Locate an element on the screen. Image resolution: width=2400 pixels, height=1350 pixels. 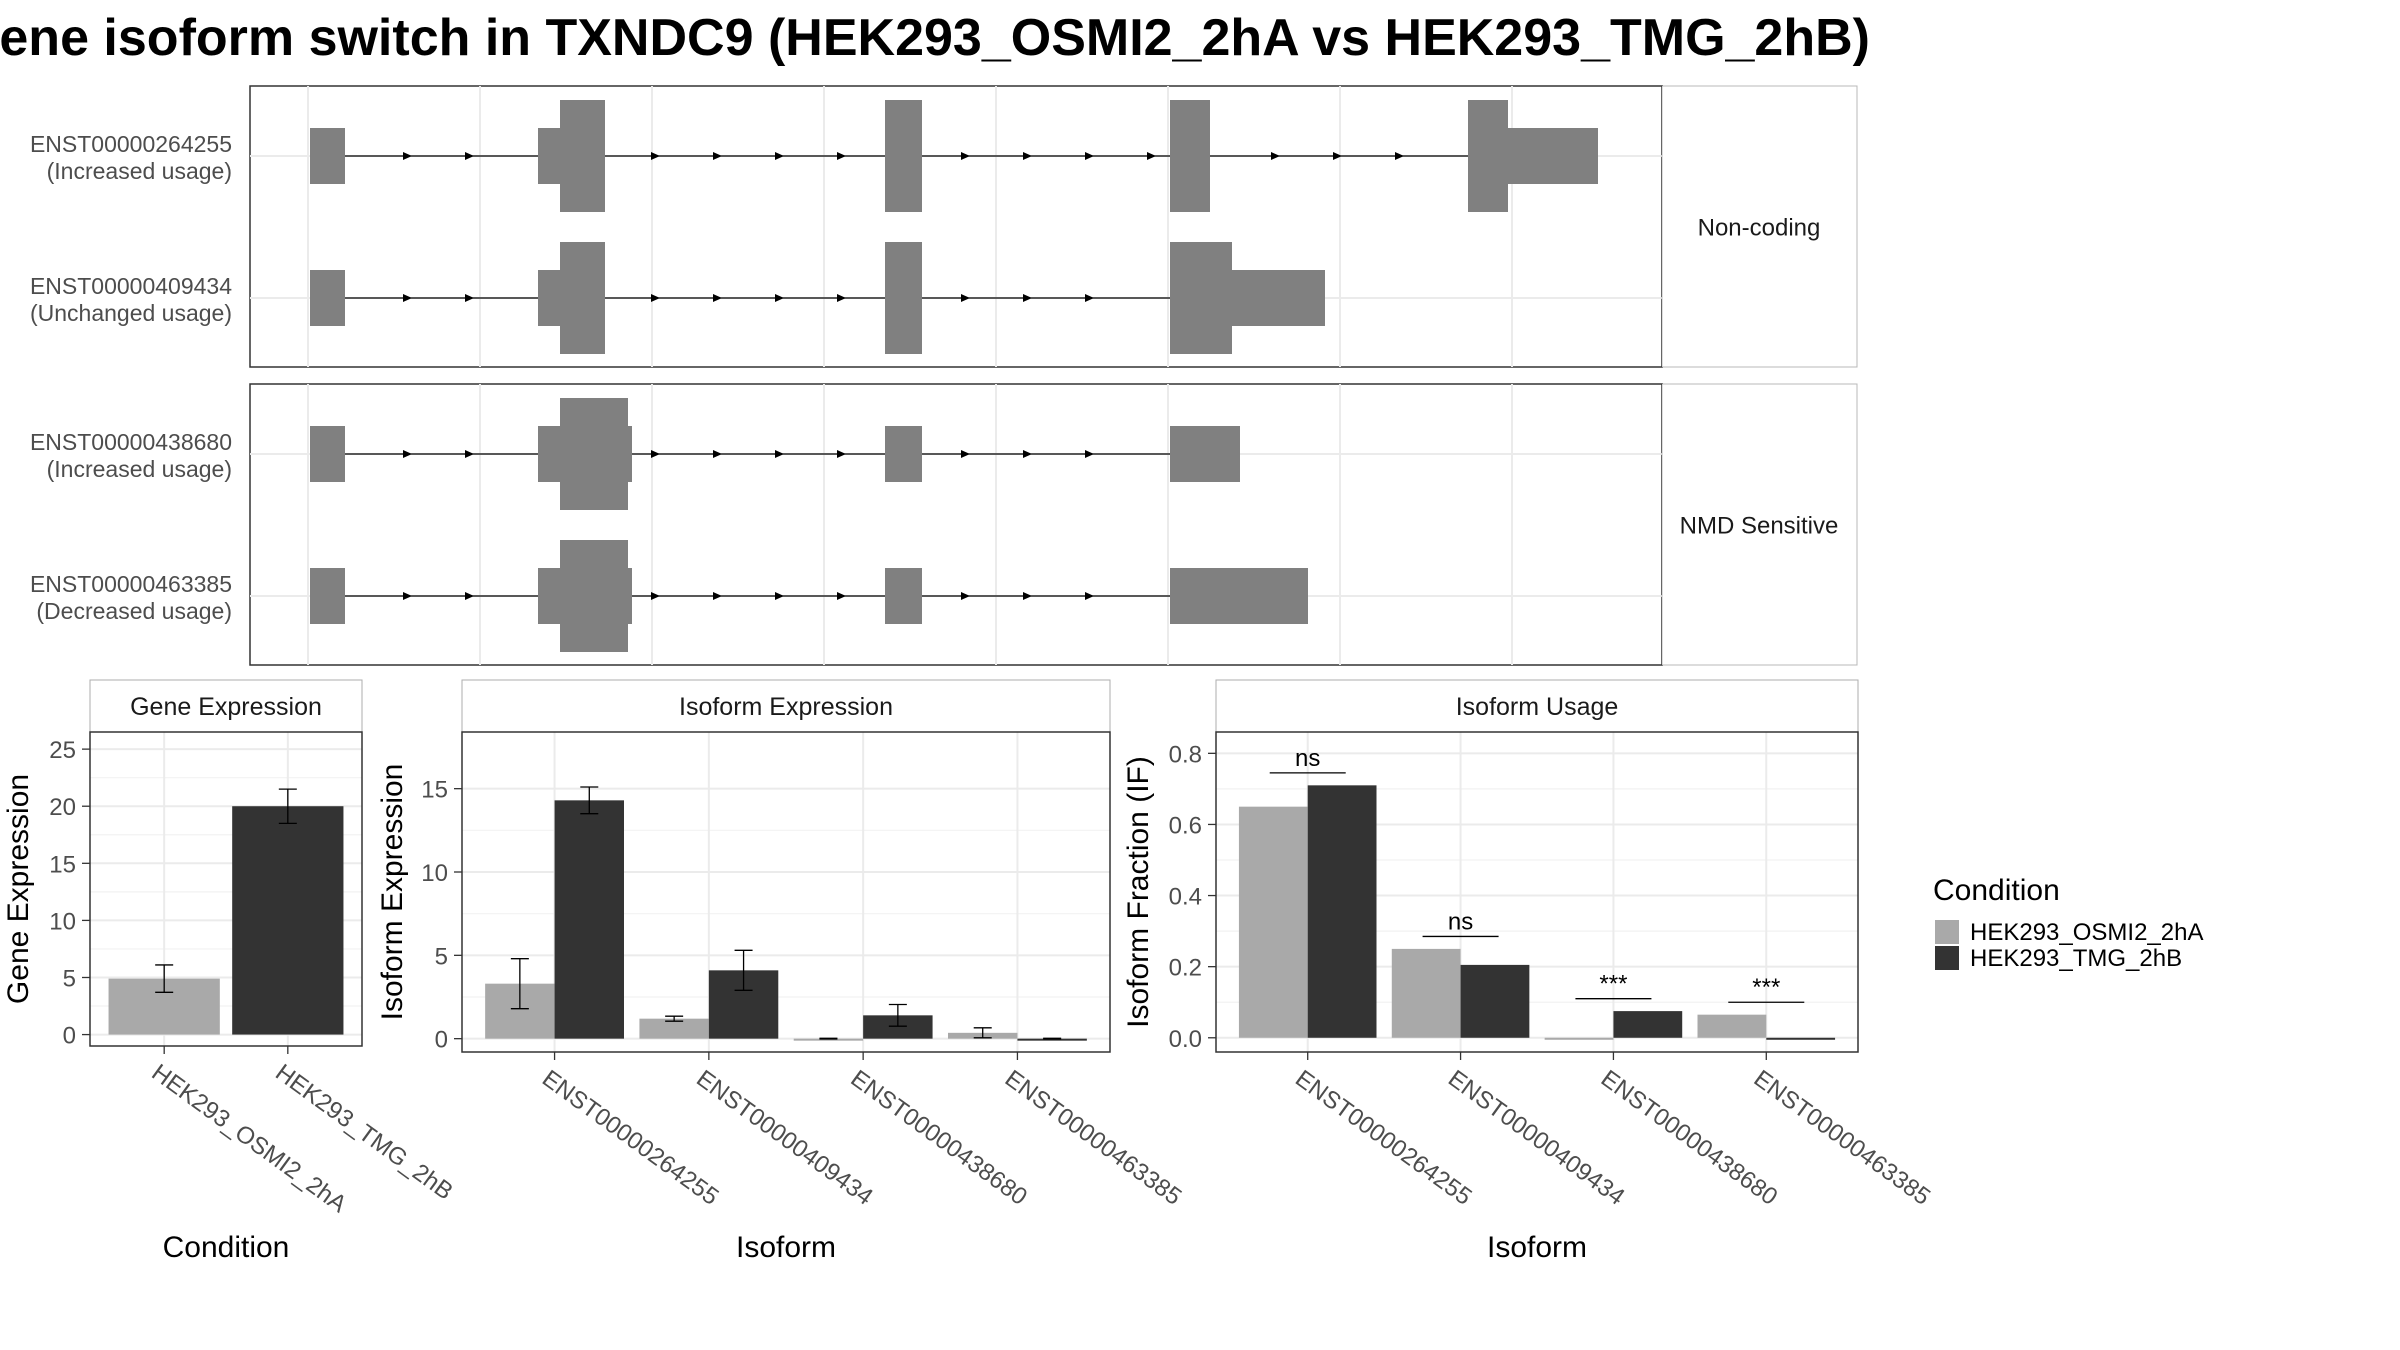
chart-title: Gene Expression is located at coordinates (226, 707).